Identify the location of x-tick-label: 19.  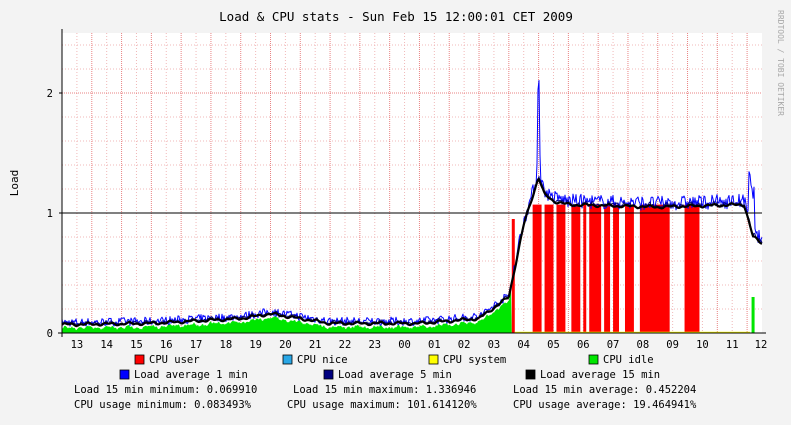
(255, 345).